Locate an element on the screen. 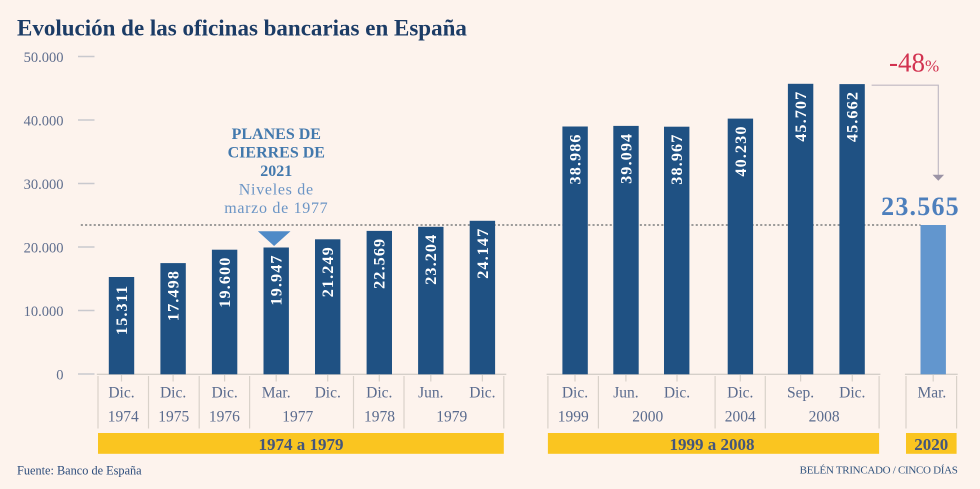 Image resolution: width=980 pixels, height=489 pixels. svg-text: 39.094 is located at coordinates (626, 158).